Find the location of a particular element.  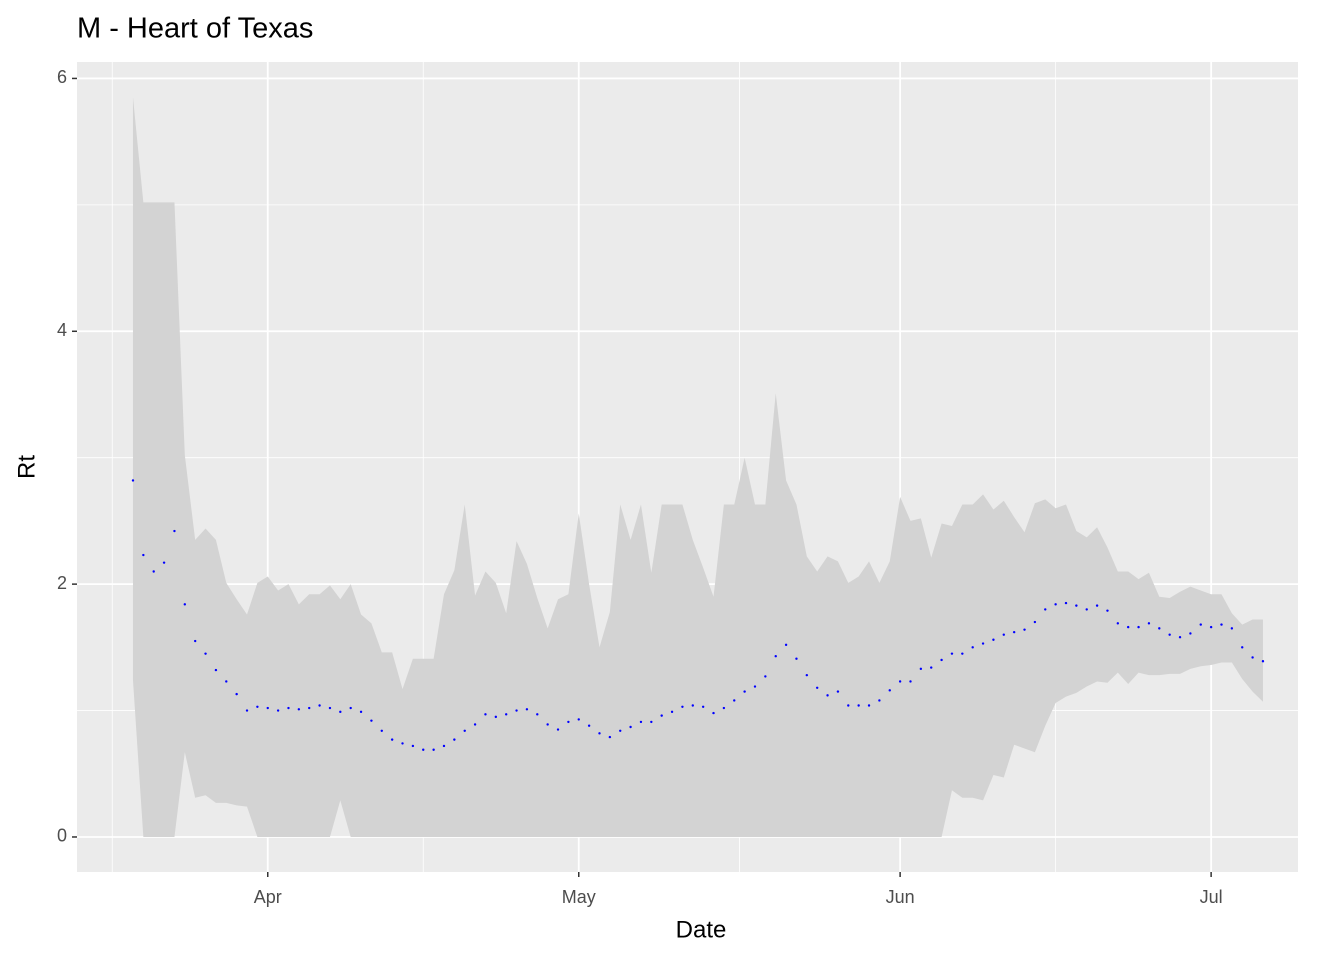

chart-title: M - Heart of Texas is located at coordinates (195, 29).